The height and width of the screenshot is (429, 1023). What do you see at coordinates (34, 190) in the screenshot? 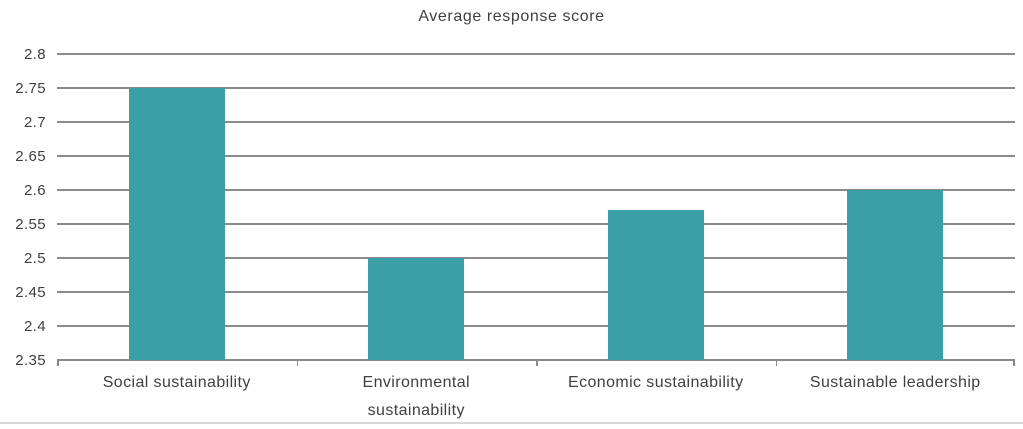
I see `y-tick-label: 2.6` at bounding box center [34, 190].